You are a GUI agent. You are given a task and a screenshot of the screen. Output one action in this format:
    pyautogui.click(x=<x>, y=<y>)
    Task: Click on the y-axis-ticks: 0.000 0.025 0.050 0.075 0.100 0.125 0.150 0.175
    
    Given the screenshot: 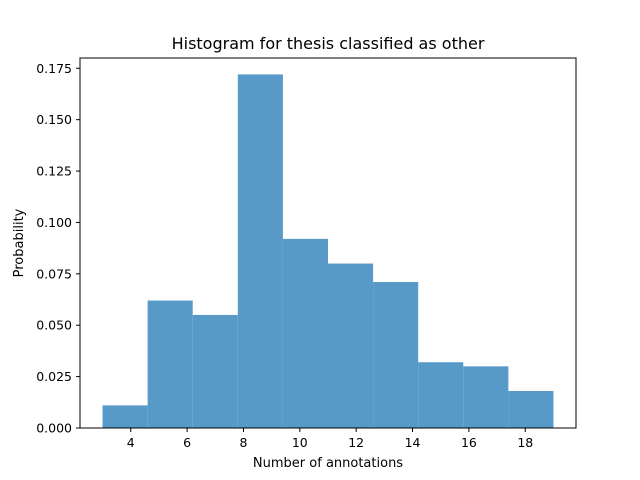 What is the action you would take?
    pyautogui.click(x=58, y=248)
    